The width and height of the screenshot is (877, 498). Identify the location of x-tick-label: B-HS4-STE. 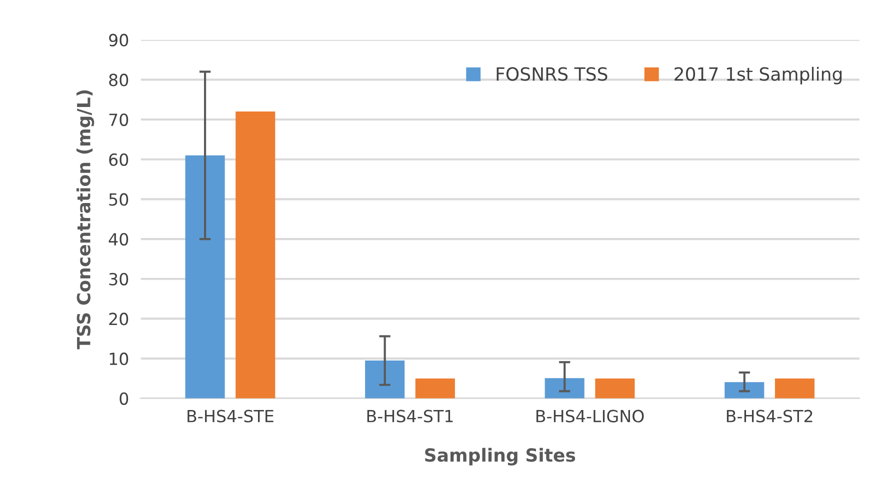
(231, 416).